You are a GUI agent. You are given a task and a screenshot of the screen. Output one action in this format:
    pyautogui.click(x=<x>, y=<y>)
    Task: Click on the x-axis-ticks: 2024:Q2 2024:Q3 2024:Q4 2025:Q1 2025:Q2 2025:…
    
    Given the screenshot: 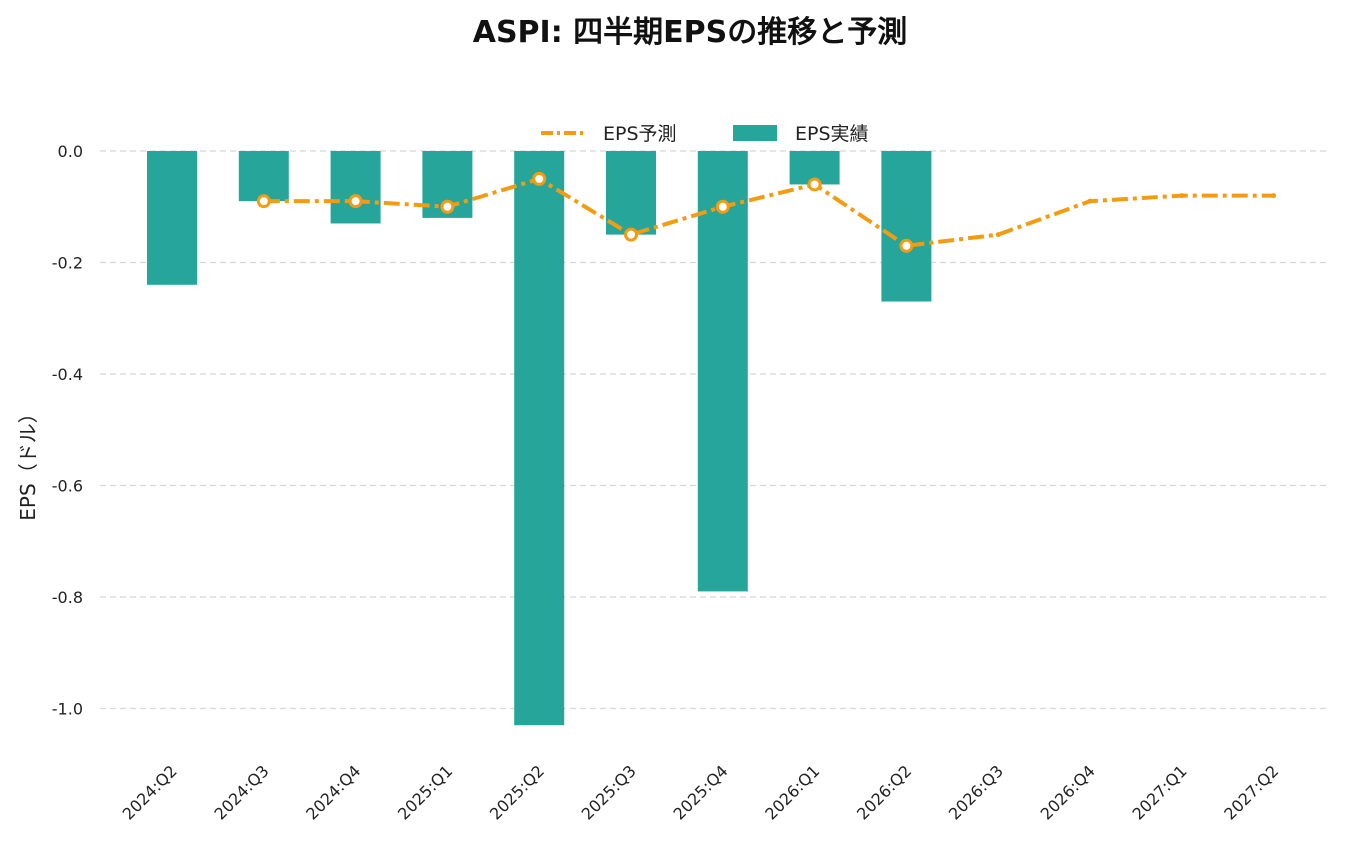 What is the action you would take?
    pyautogui.click(x=701, y=792)
    